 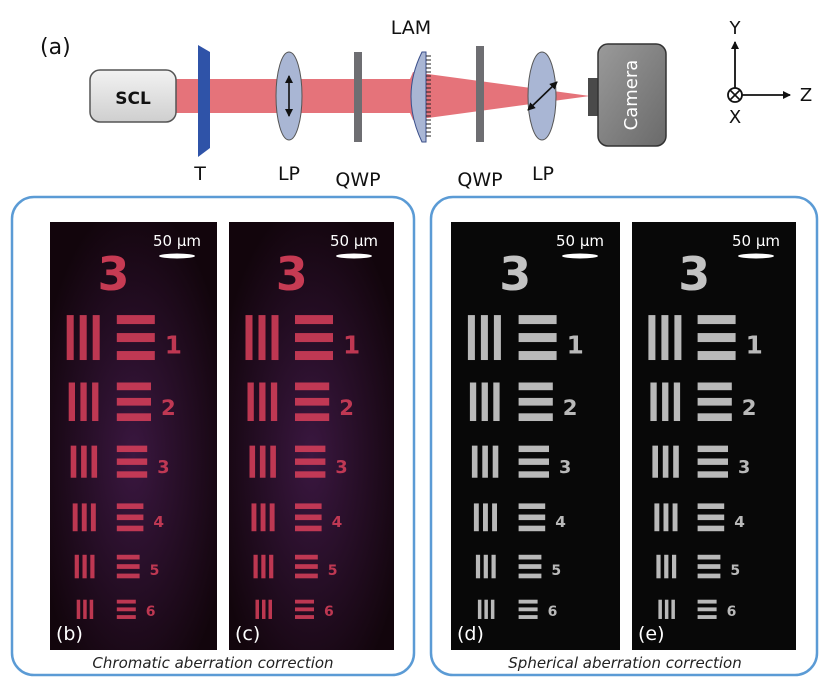 I want to click on panel-d-image: 50 μm 3 1 2 3 4 5 6 (d), so click(x=535, y=436).